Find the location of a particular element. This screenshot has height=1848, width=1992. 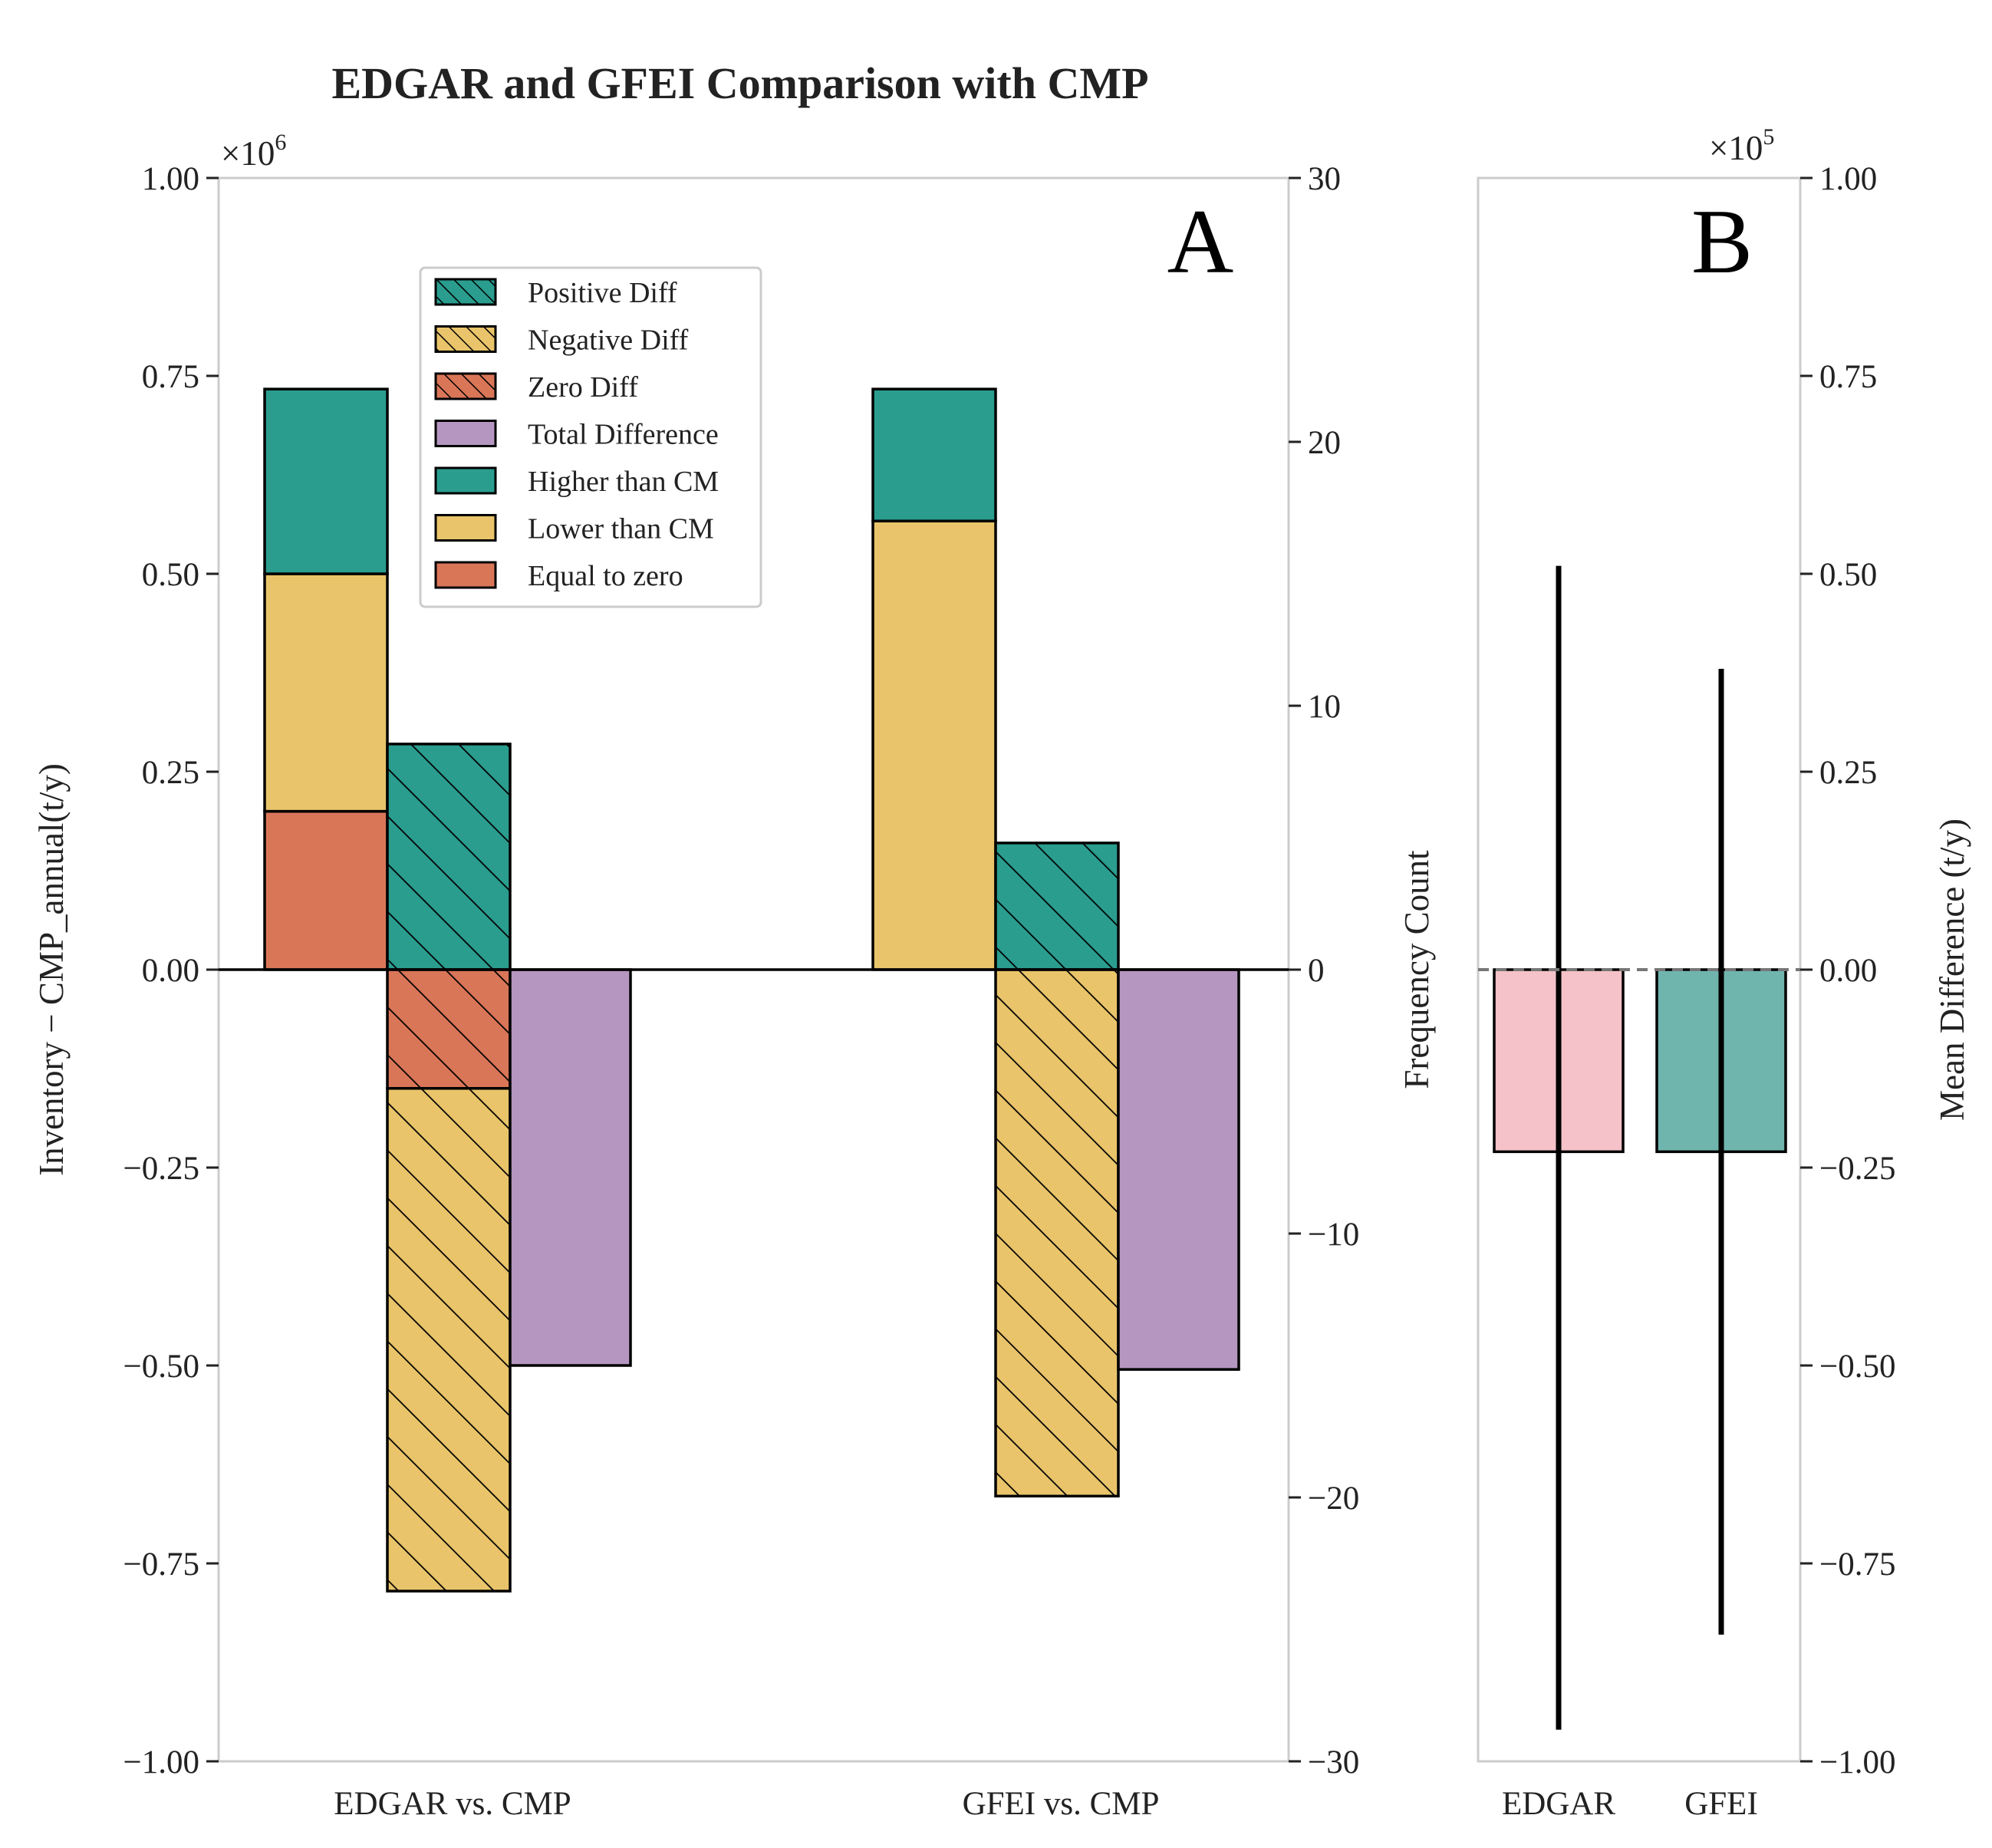

legend-entry-label: Positive Diff is located at coordinates (602, 293).